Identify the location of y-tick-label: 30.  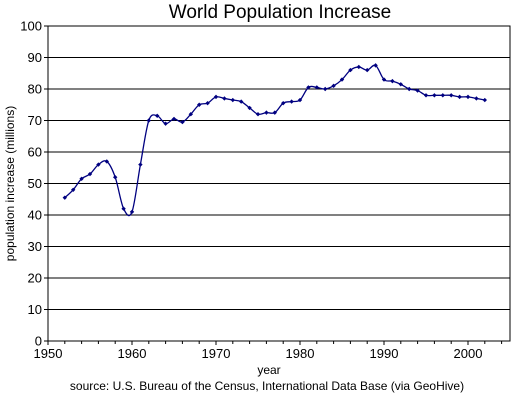
(35, 246).